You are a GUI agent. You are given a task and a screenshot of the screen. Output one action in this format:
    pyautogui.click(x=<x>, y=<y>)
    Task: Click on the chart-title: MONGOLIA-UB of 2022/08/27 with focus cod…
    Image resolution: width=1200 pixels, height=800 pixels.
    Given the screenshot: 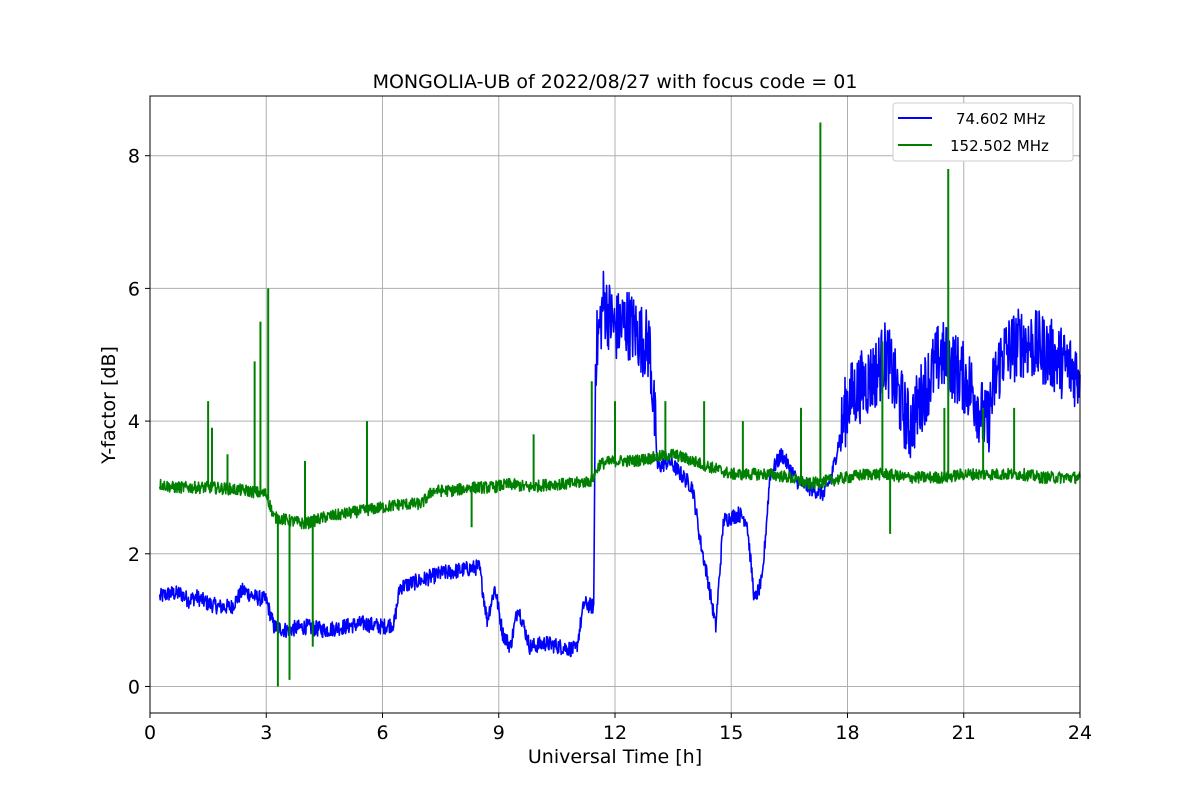 What is the action you would take?
    pyautogui.click(x=615, y=82)
    